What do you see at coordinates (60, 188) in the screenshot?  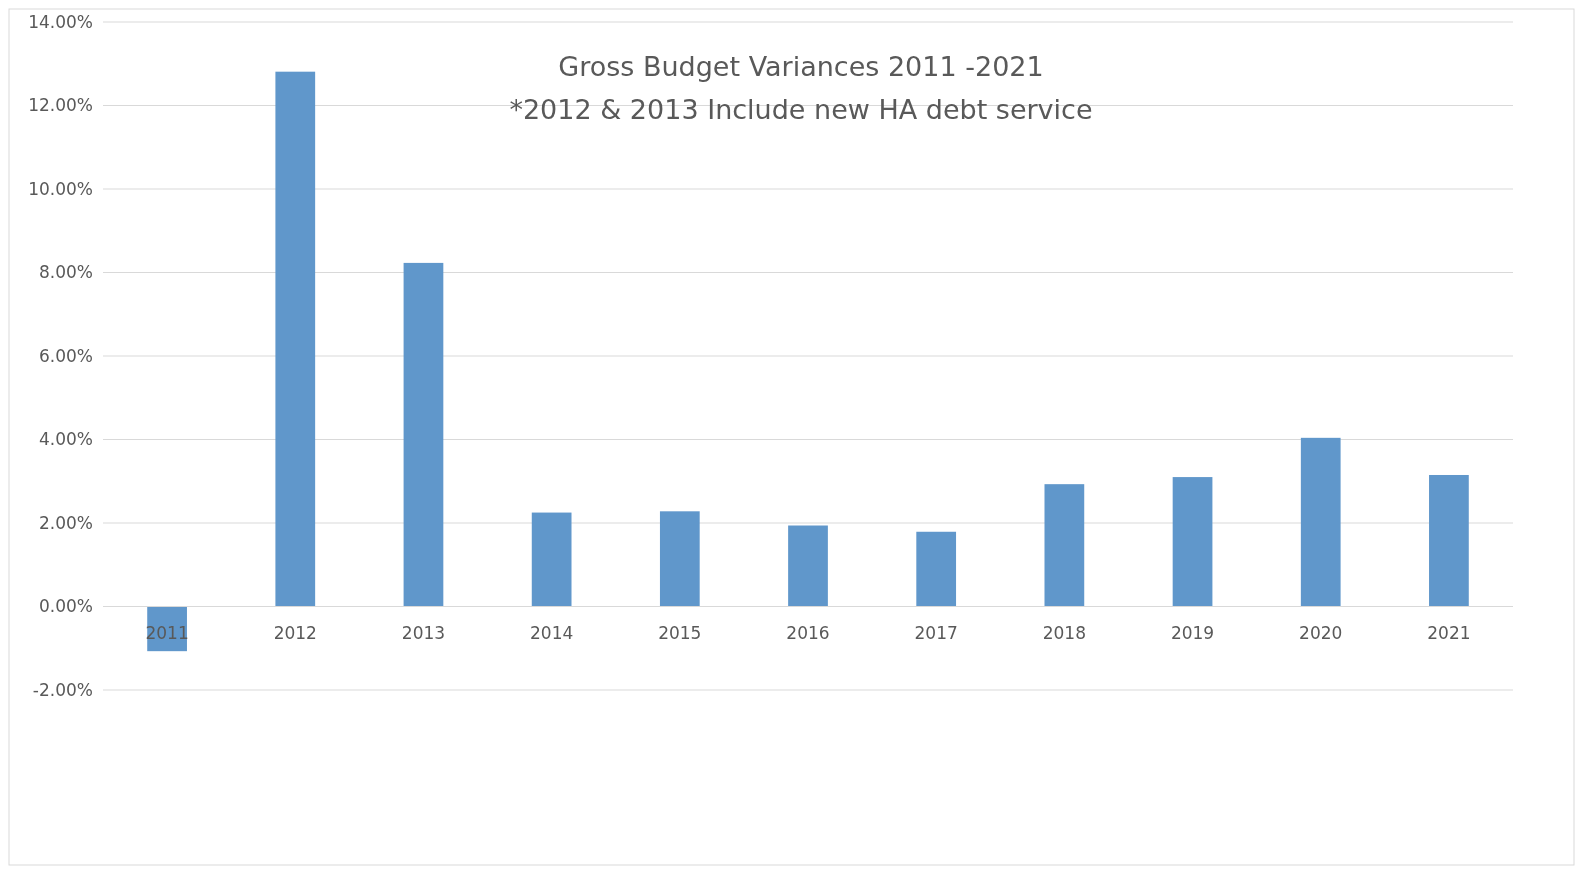 I see `y-tick-label: 10.00%` at bounding box center [60, 188].